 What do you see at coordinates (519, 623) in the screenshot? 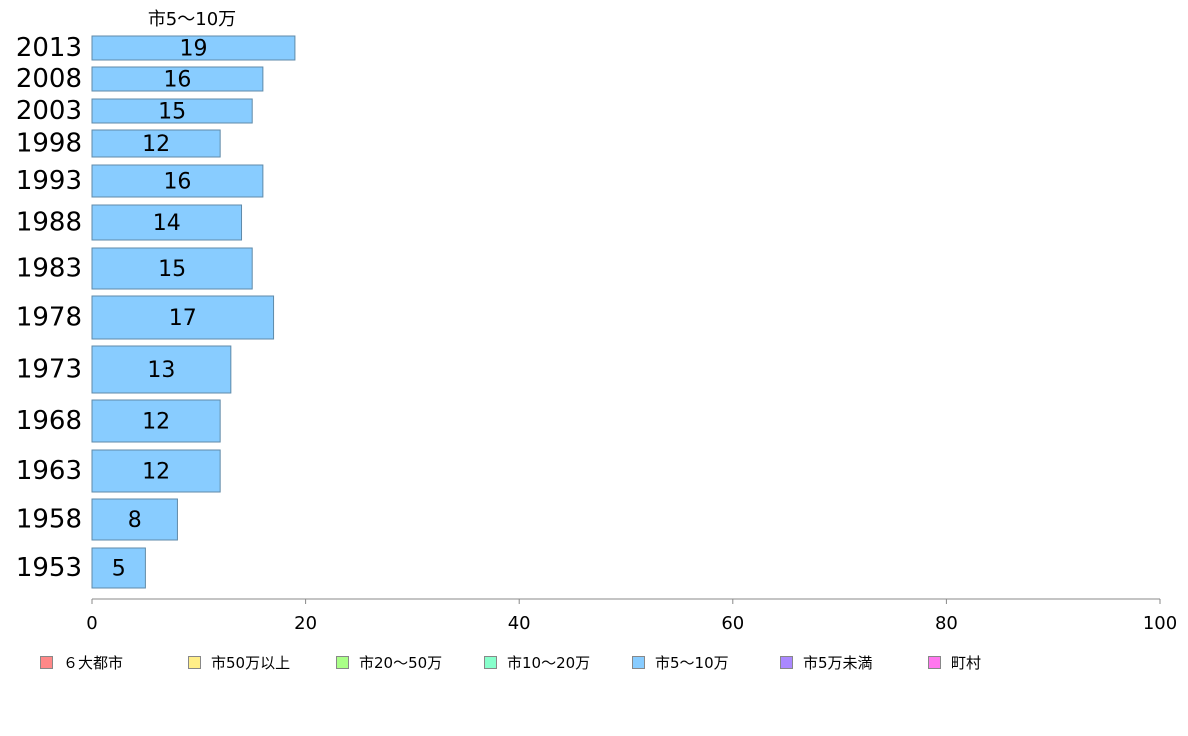
I see `x-tick-label: 40` at bounding box center [519, 623].